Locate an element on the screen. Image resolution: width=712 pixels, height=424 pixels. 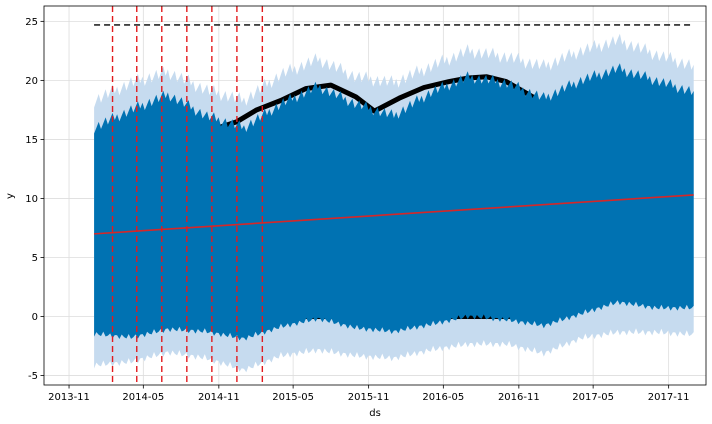
x-tick-label: 2014-05 is located at coordinates (143, 397).